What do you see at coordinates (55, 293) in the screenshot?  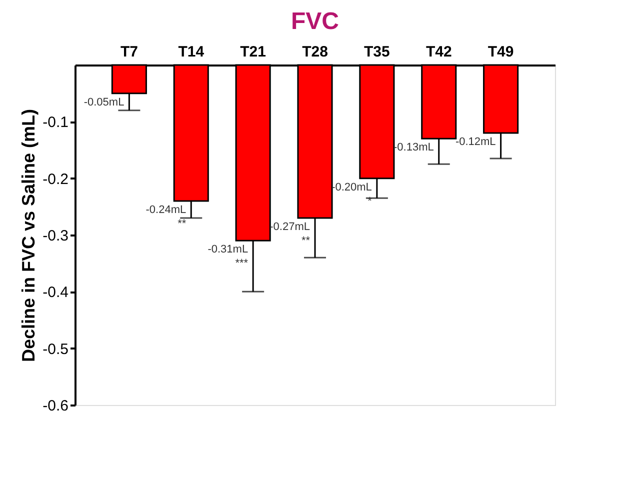 I see `y-tick-label: -0.4` at bounding box center [55, 293].